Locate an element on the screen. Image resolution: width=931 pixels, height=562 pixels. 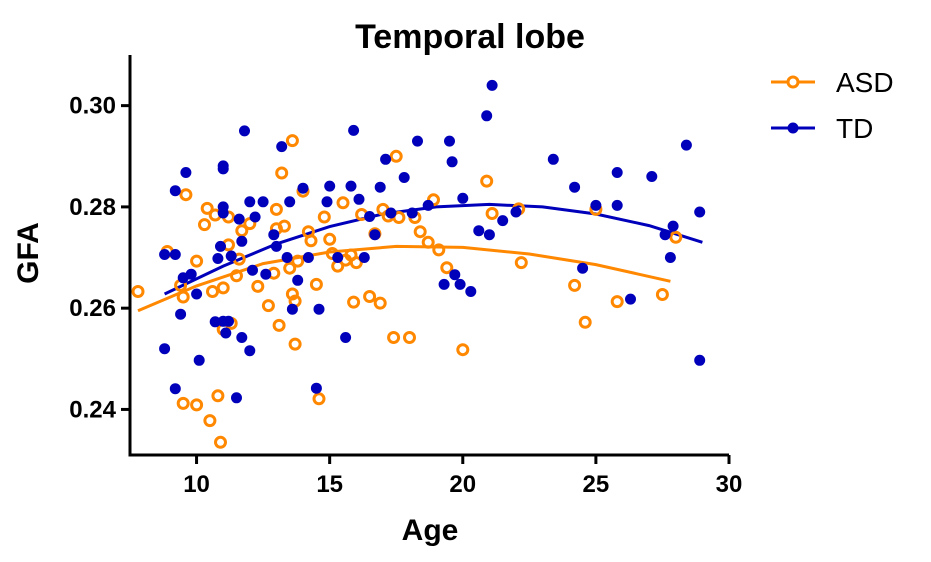
y-tick-label: 0.26 is located at coordinates (92, 308).